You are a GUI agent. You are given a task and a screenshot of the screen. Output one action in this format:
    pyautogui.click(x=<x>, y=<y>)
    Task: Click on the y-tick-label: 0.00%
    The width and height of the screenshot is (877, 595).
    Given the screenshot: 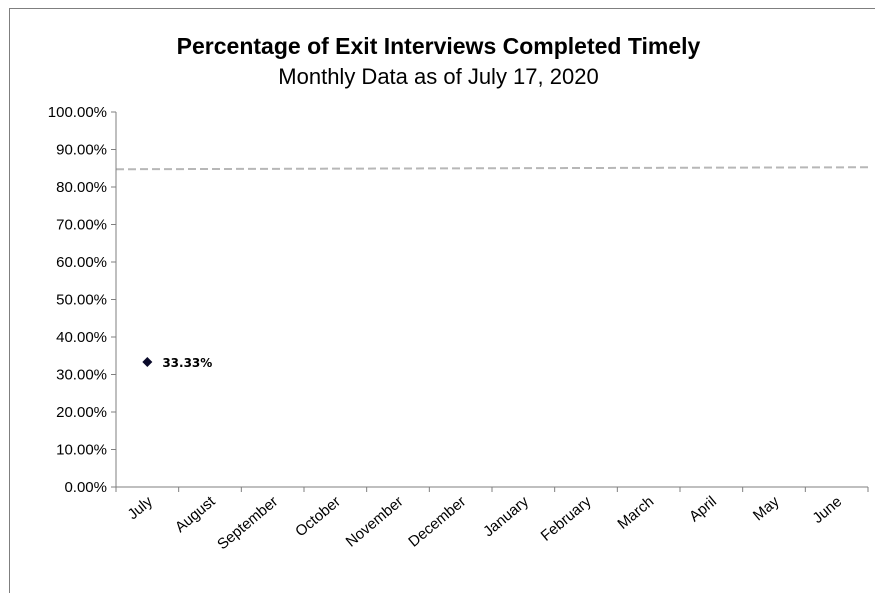 What is the action you would take?
    pyautogui.click(x=85, y=487)
    